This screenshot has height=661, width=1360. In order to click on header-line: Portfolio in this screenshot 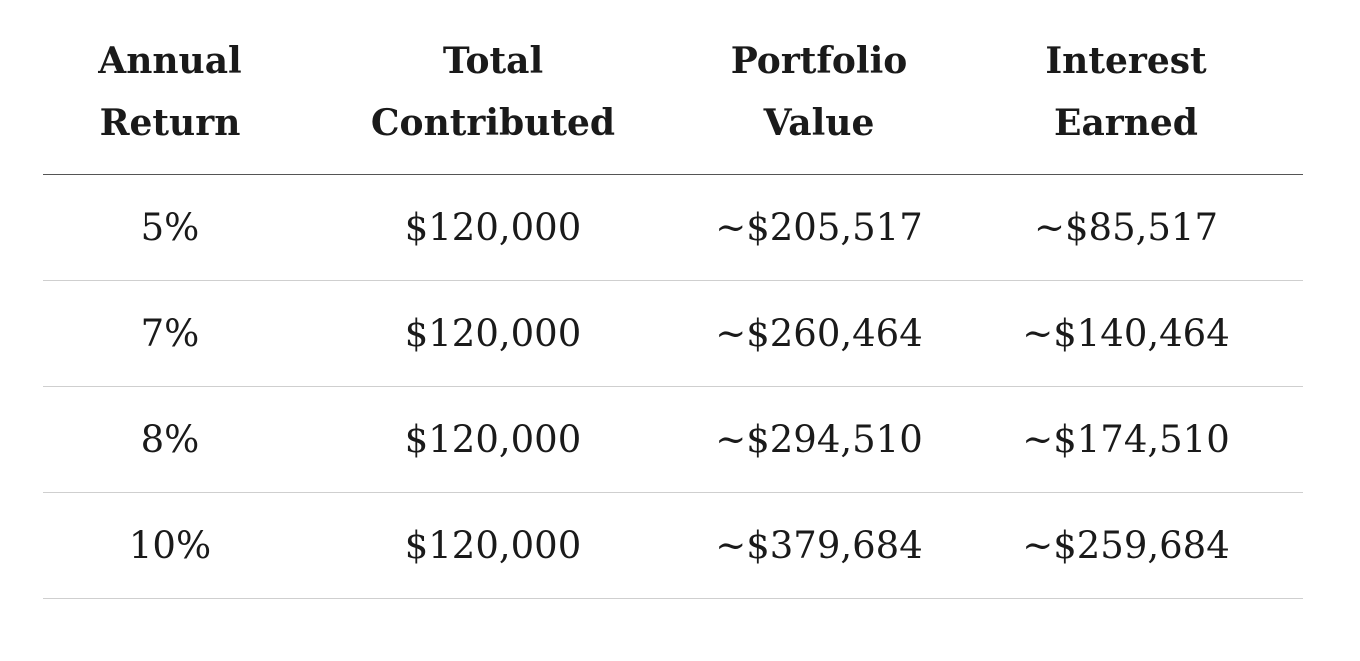, I will do `click(819, 61)`.